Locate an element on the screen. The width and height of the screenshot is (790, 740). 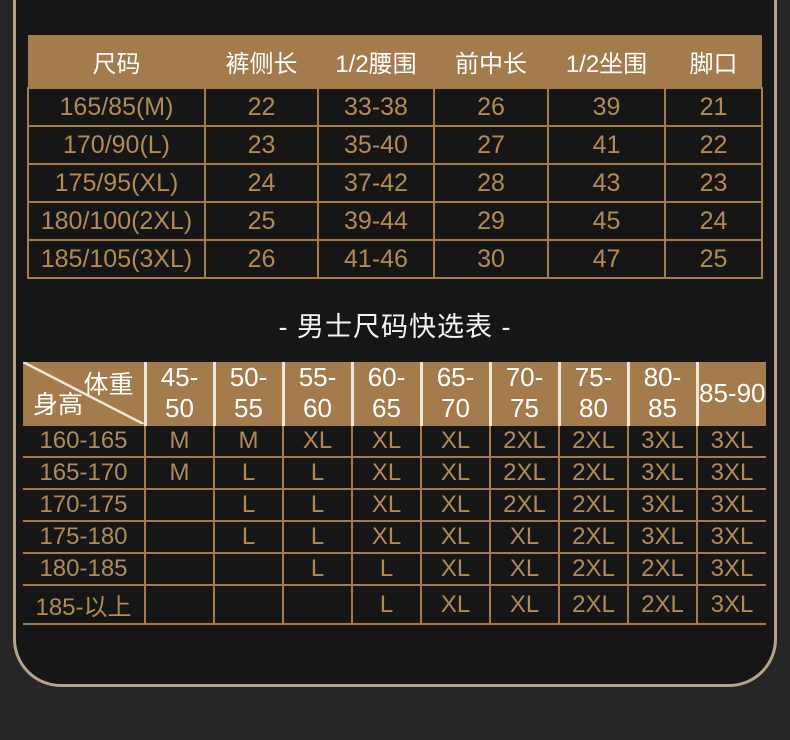
size-label-cell: 185/105(3XL) is located at coordinates (116, 259).